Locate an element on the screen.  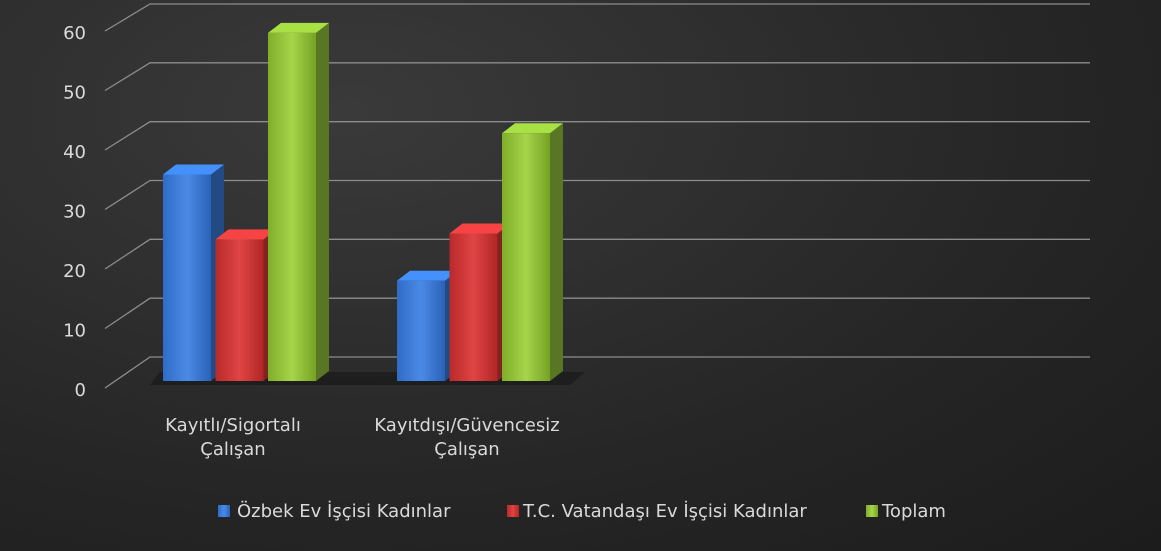
x-tick-label: Kayıtdışı/Güvencesiz Çalışan is located at coordinates (467, 437).